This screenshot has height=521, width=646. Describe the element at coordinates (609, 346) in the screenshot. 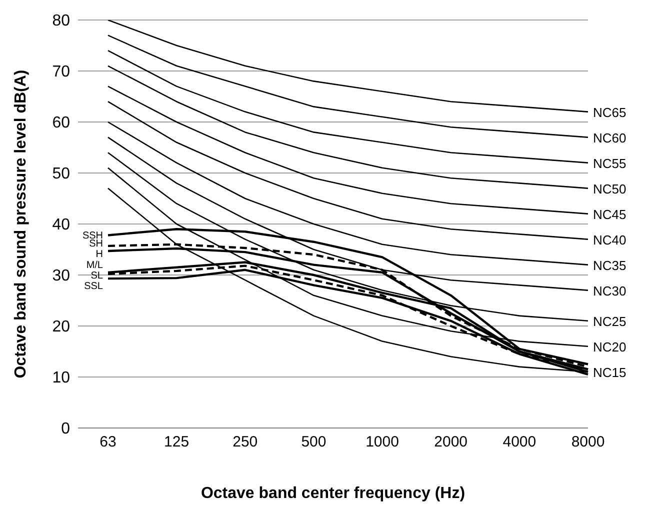

I see `series-label: NC20` at that location.